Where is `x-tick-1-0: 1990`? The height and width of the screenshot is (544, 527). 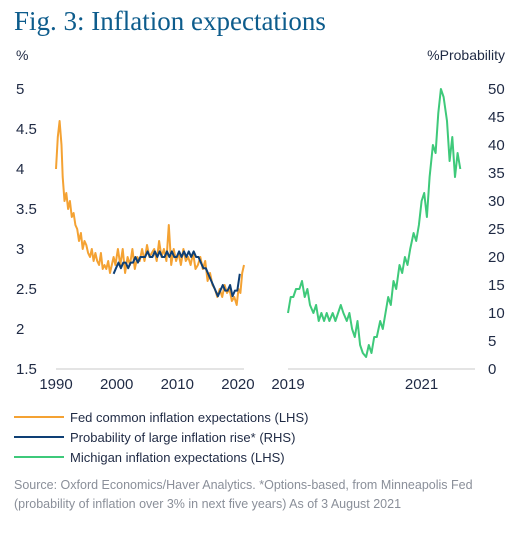
x-tick-1-0: 1990 is located at coordinates (55, 384).